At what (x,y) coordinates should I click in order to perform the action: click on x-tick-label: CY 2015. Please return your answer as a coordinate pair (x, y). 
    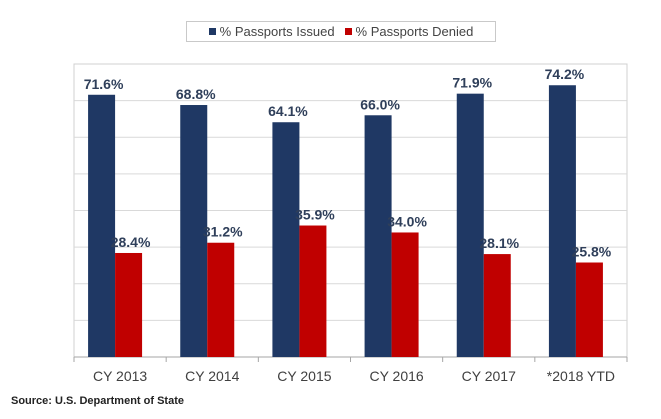
    Looking at the image, I should click on (304, 376).